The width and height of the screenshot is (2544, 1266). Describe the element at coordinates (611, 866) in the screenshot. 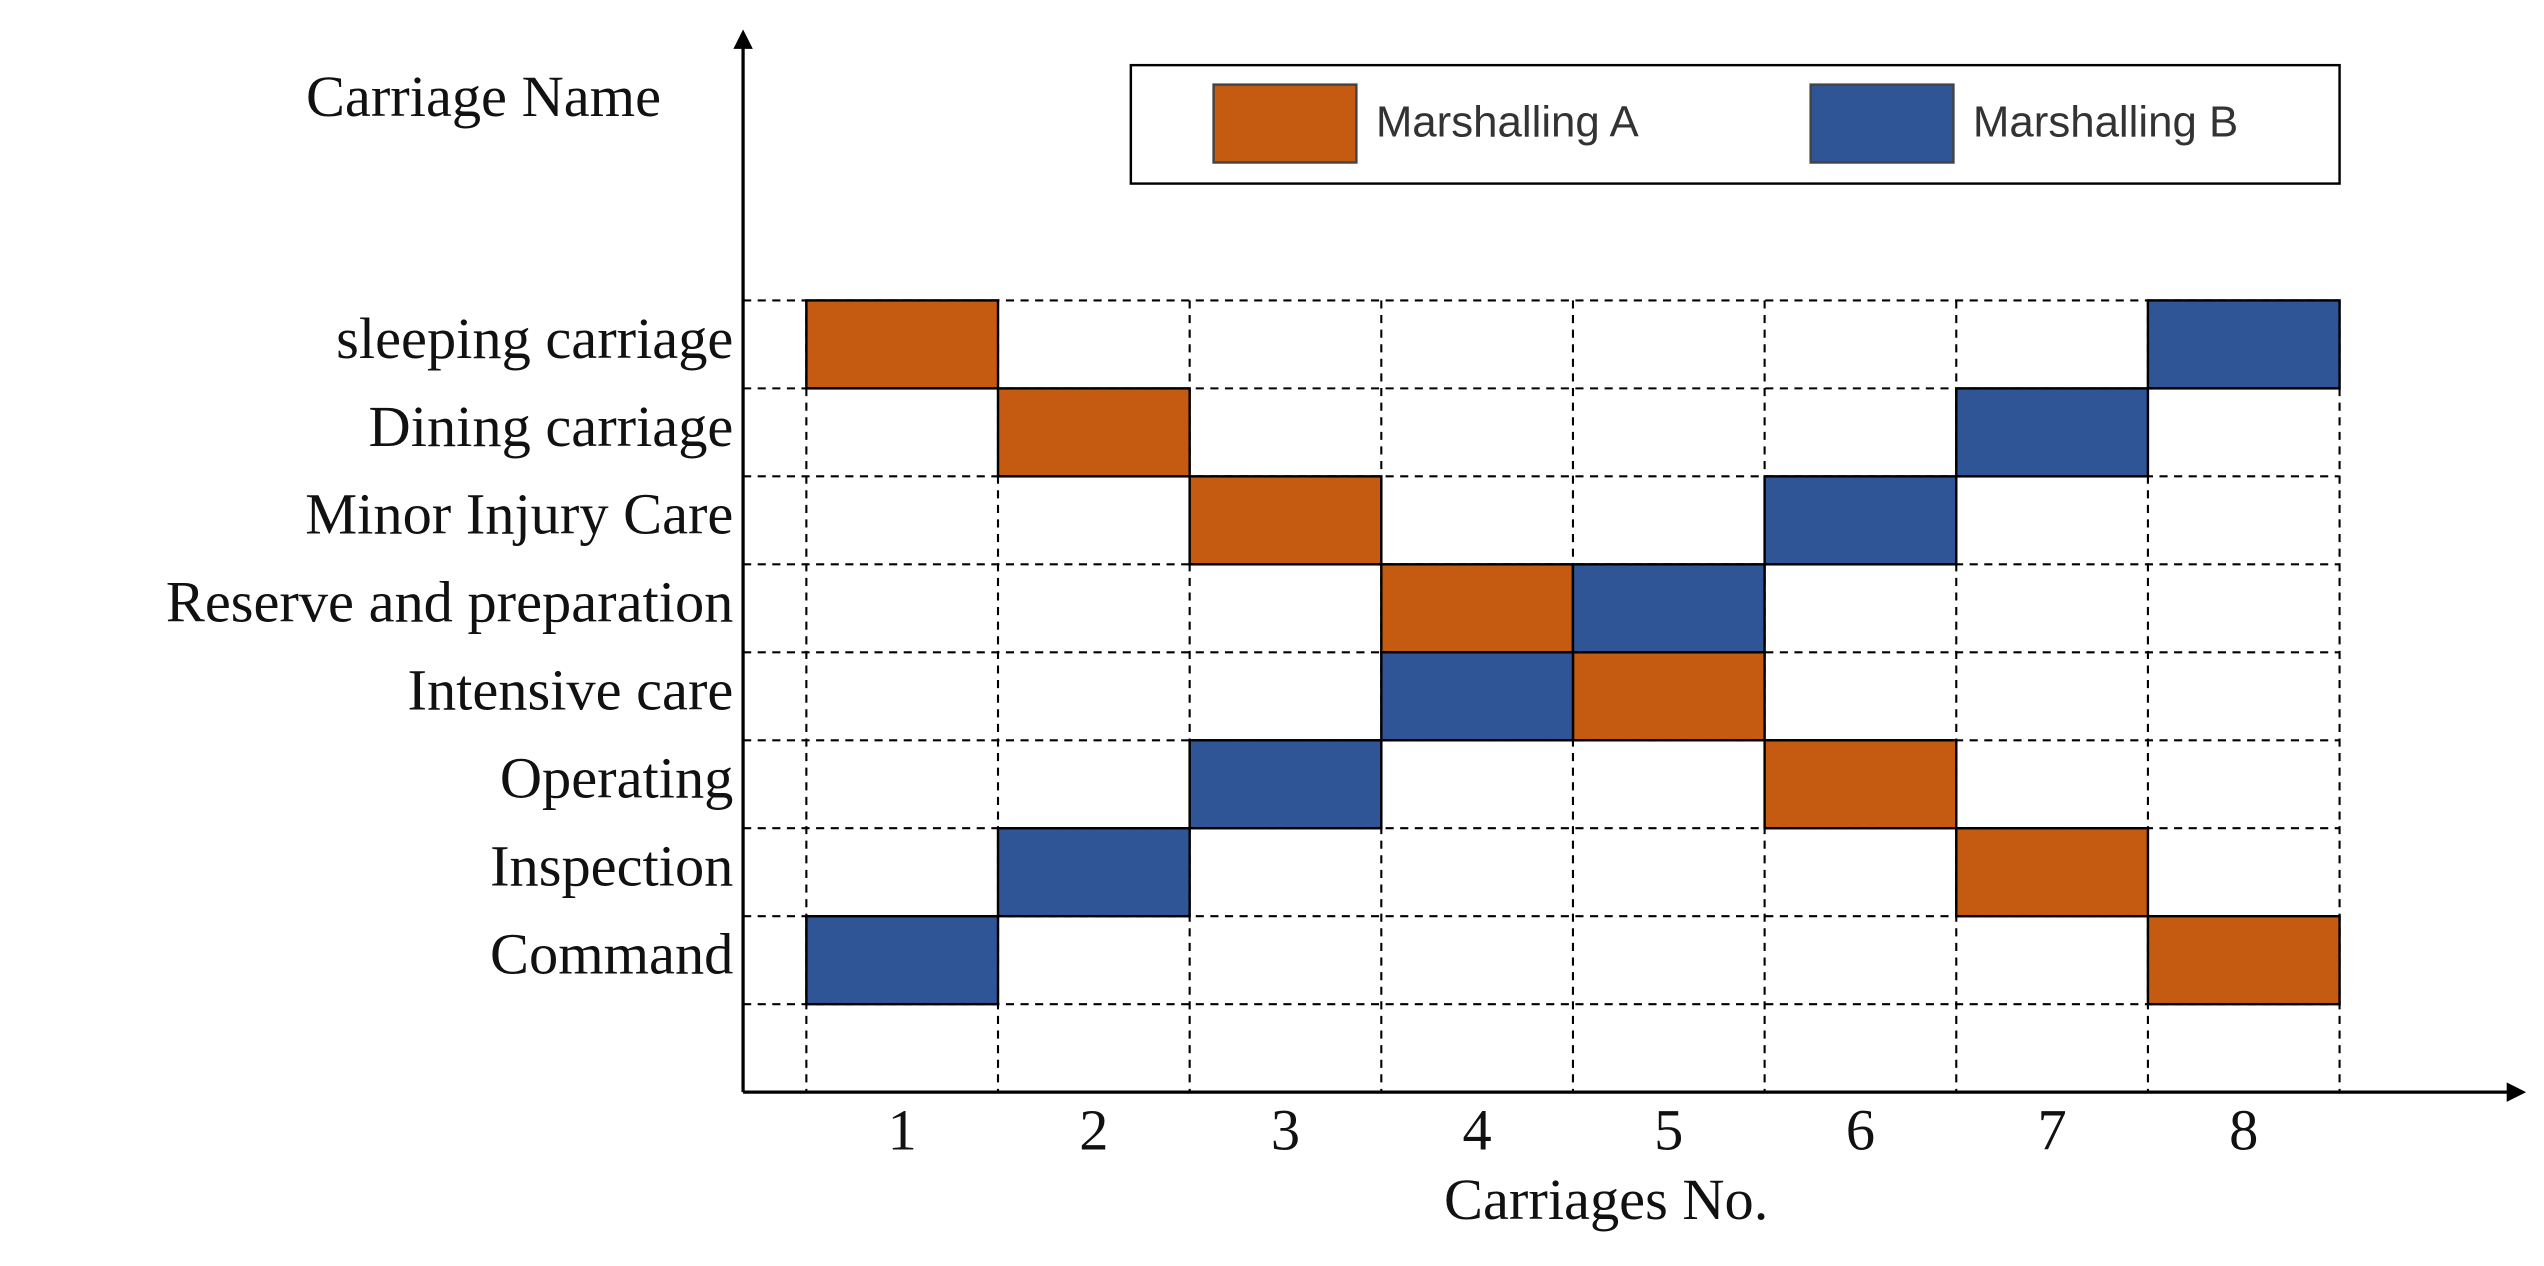

I see `row-label: Inspection` at that location.